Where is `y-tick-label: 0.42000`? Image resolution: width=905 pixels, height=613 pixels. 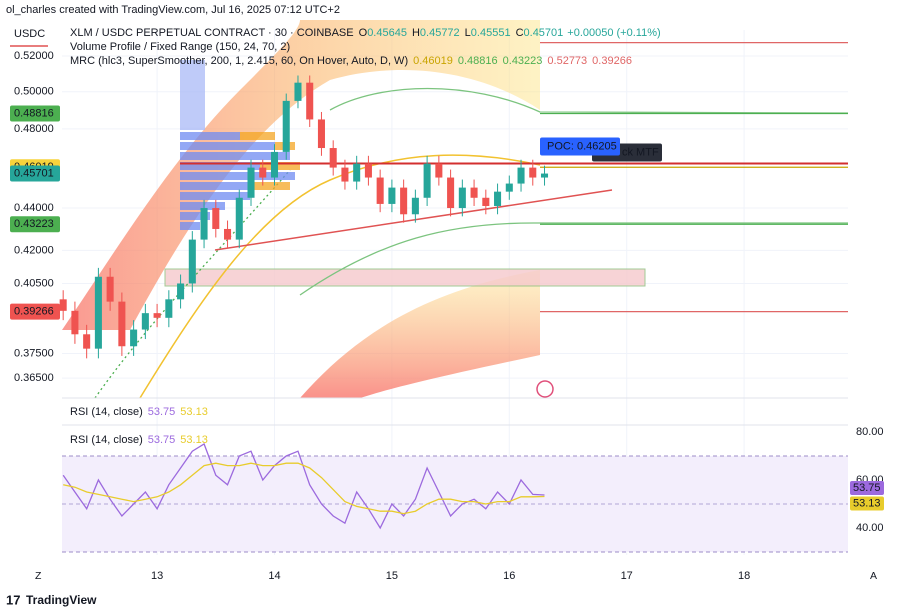
y-tick-label: 0.42000 is located at coordinates (34, 250).